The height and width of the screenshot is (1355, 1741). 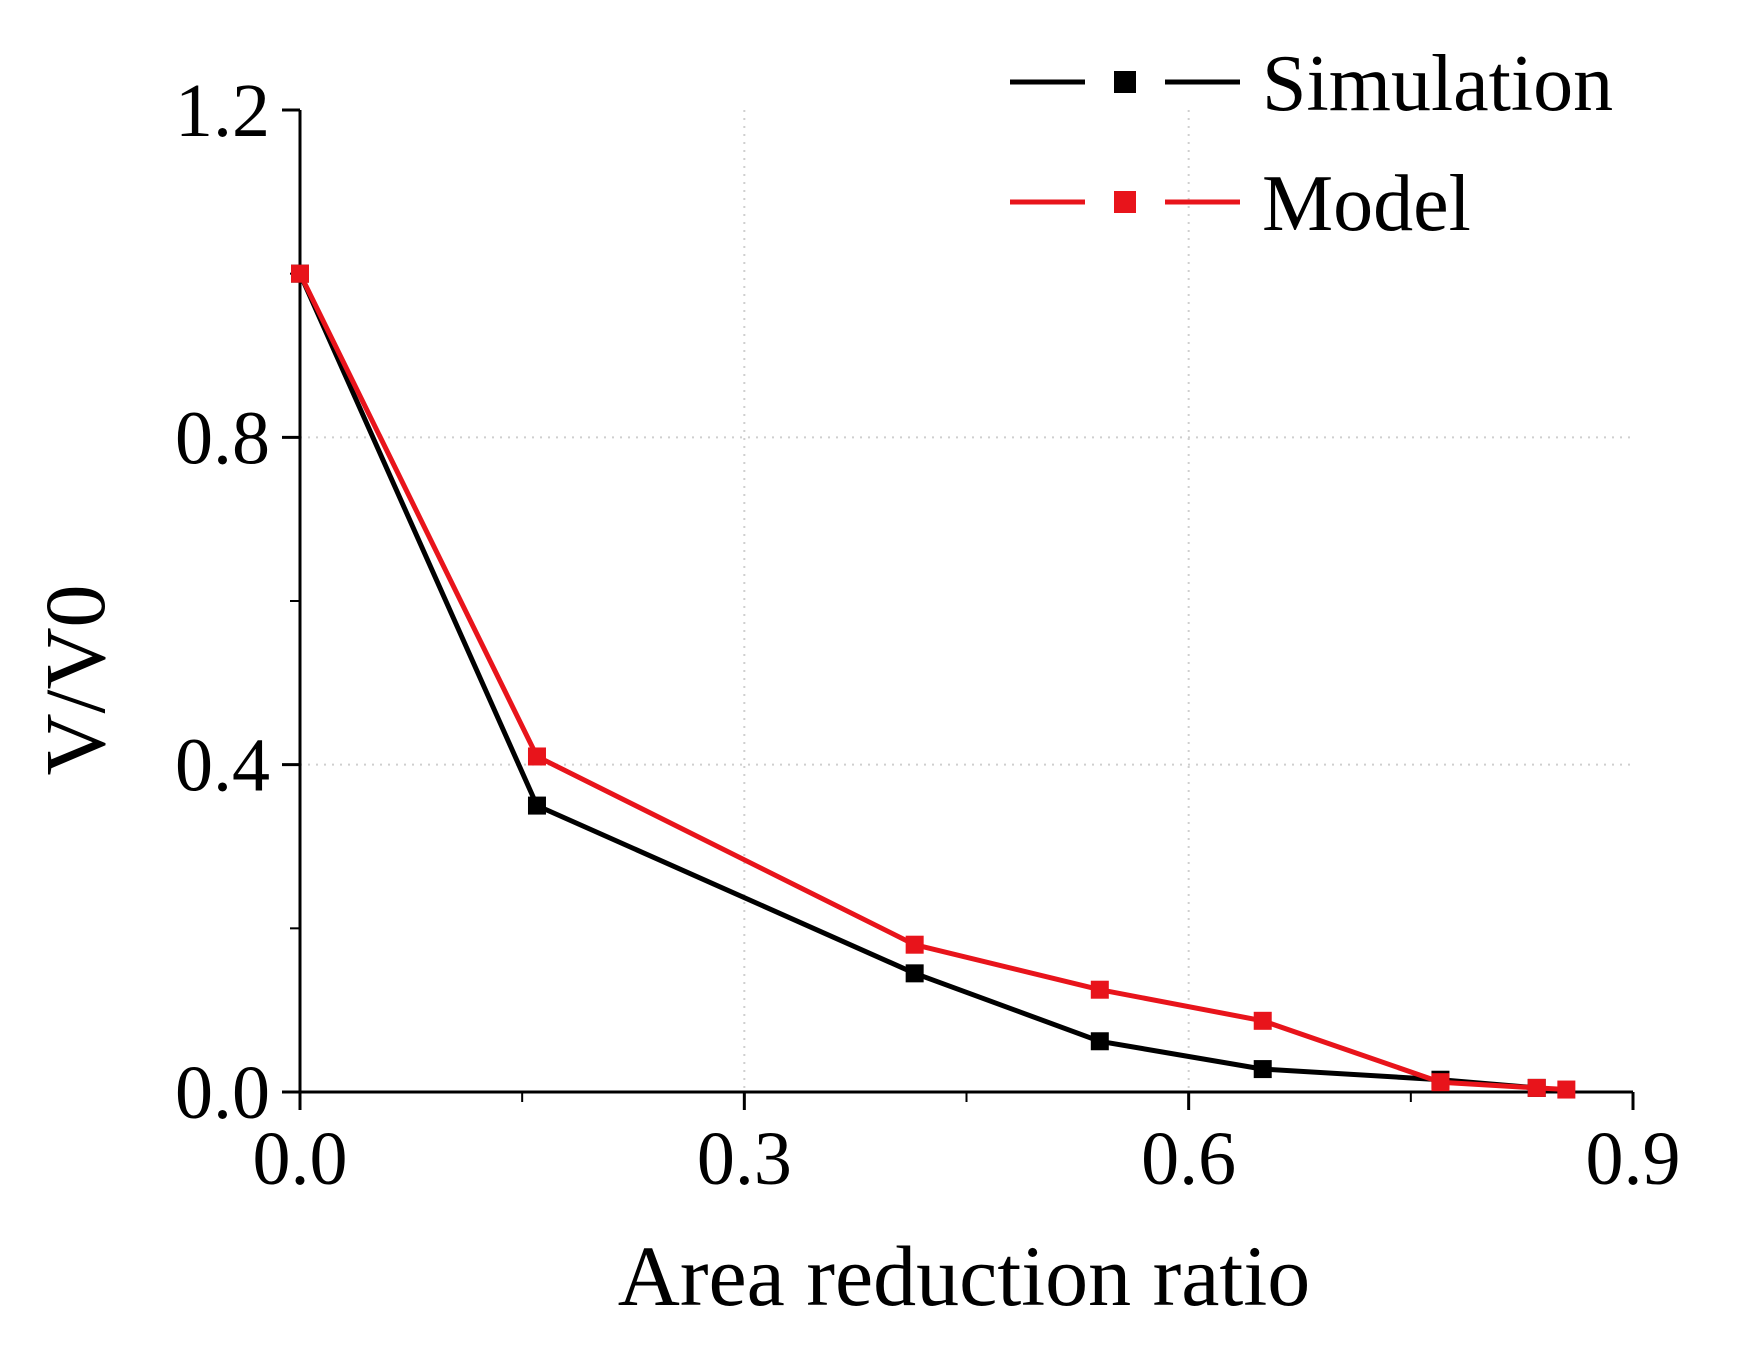 What do you see at coordinates (964, 1276) in the screenshot?
I see `x-axis-title: Area reduction ratio` at bounding box center [964, 1276].